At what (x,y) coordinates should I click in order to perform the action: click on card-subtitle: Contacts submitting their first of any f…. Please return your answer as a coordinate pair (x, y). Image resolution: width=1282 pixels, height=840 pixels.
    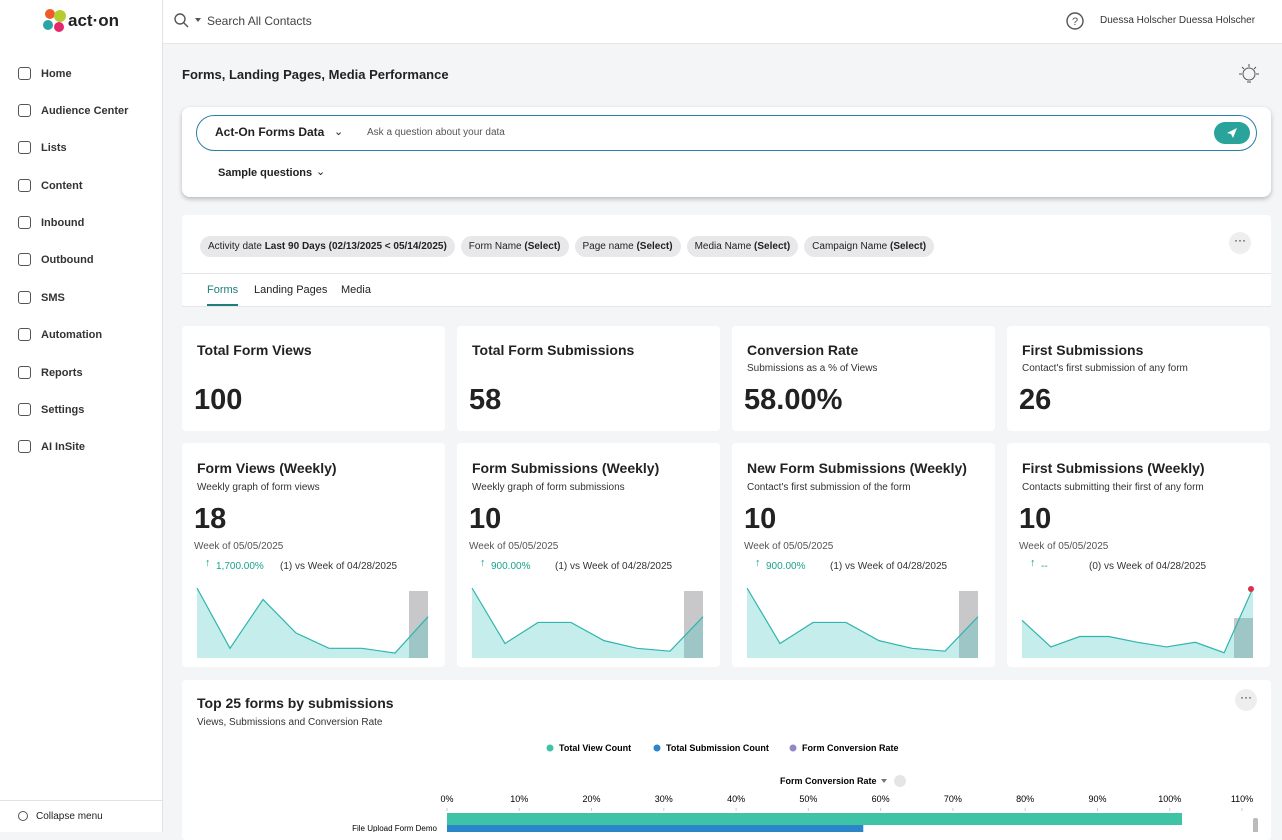
    Looking at the image, I should click on (1113, 487).